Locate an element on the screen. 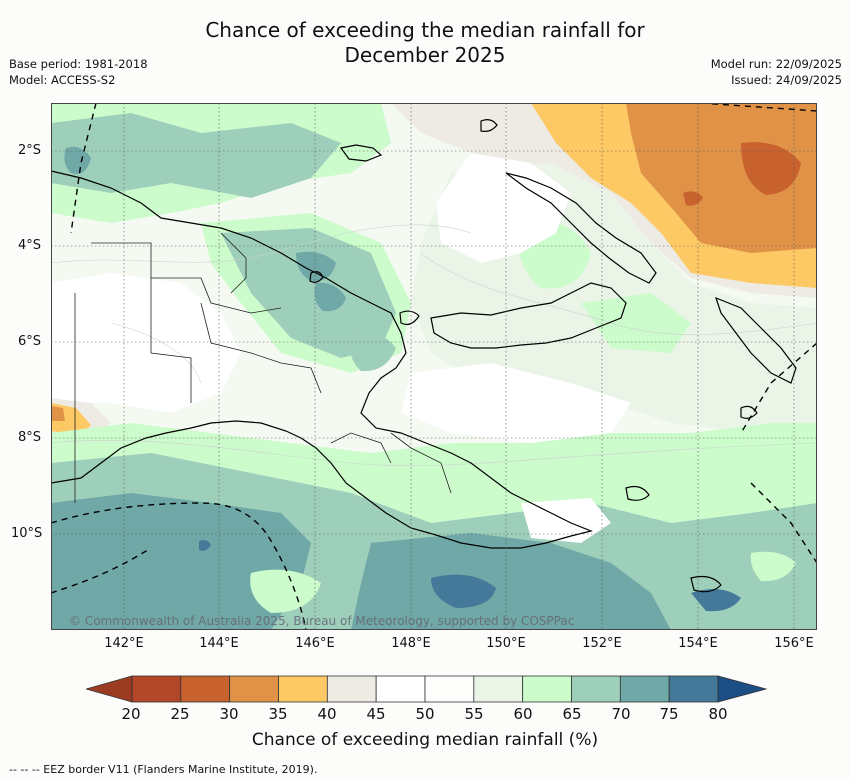 The width and height of the screenshot is (850, 781). shading-75-sw is located at coordinates (181, 561).